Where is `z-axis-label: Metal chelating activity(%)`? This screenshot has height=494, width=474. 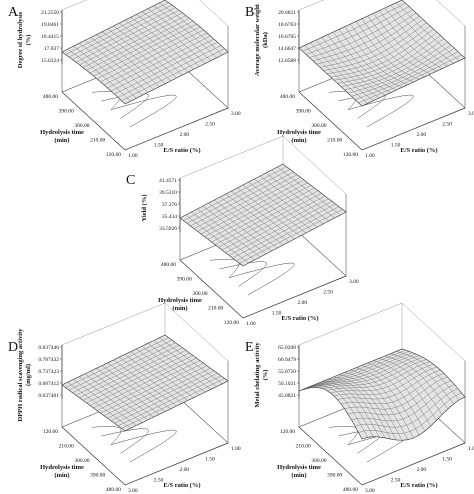 z-axis-label: Metal chelating activity(%) is located at coordinates (261, 375).